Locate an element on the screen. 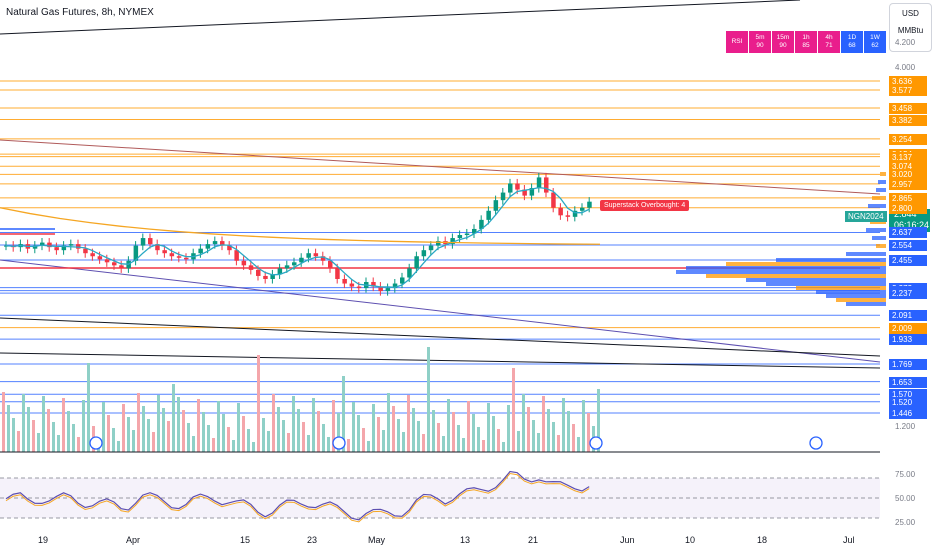 Image resolution: width=932 pixels, height=550 pixels. price-level-tag: 3.577 is located at coordinates (908, 90).